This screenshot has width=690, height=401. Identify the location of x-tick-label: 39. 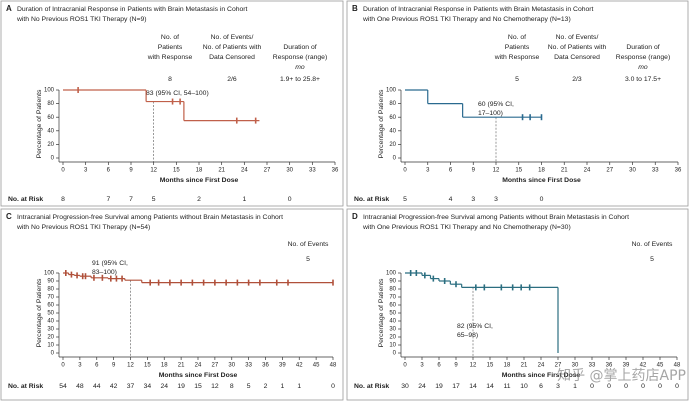
(282, 366).